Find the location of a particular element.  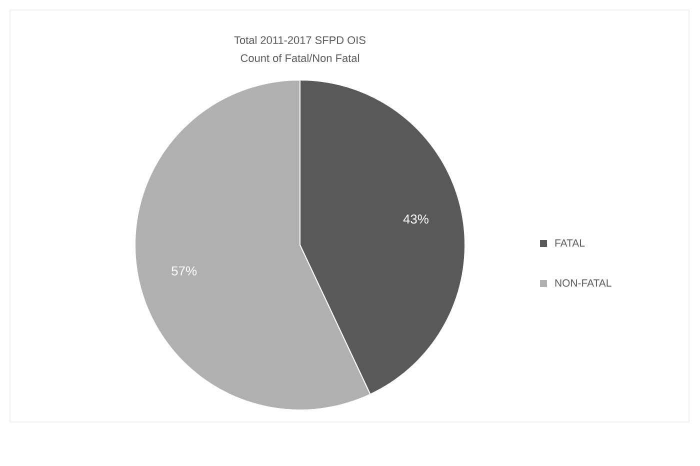

legend-label: FATAL is located at coordinates (570, 243).